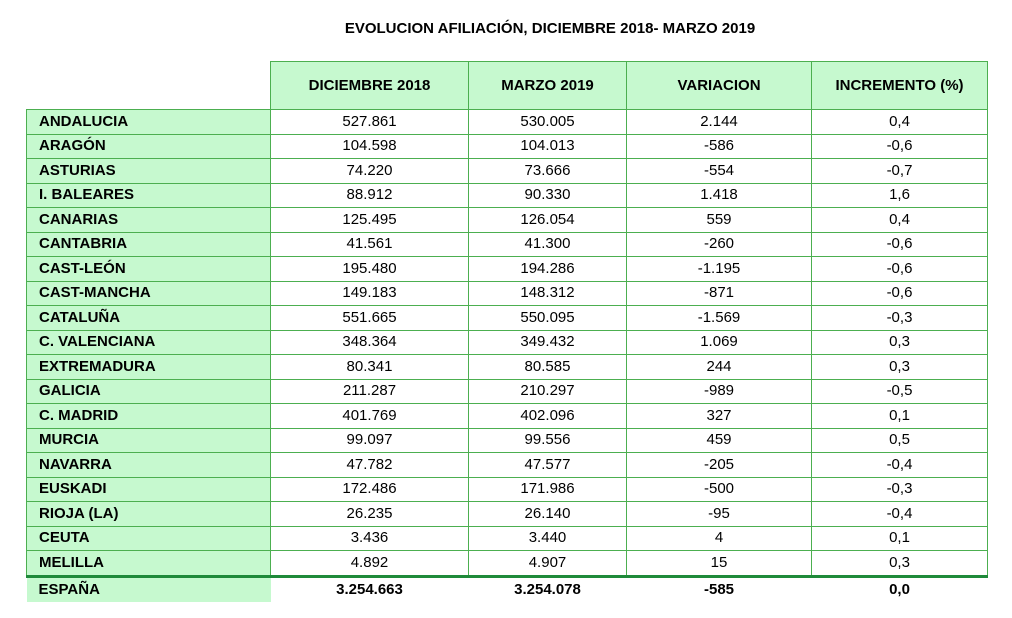  Describe the element at coordinates (547, 588) in the screenshot. I see `total-cell: 3.254.078` at that location.